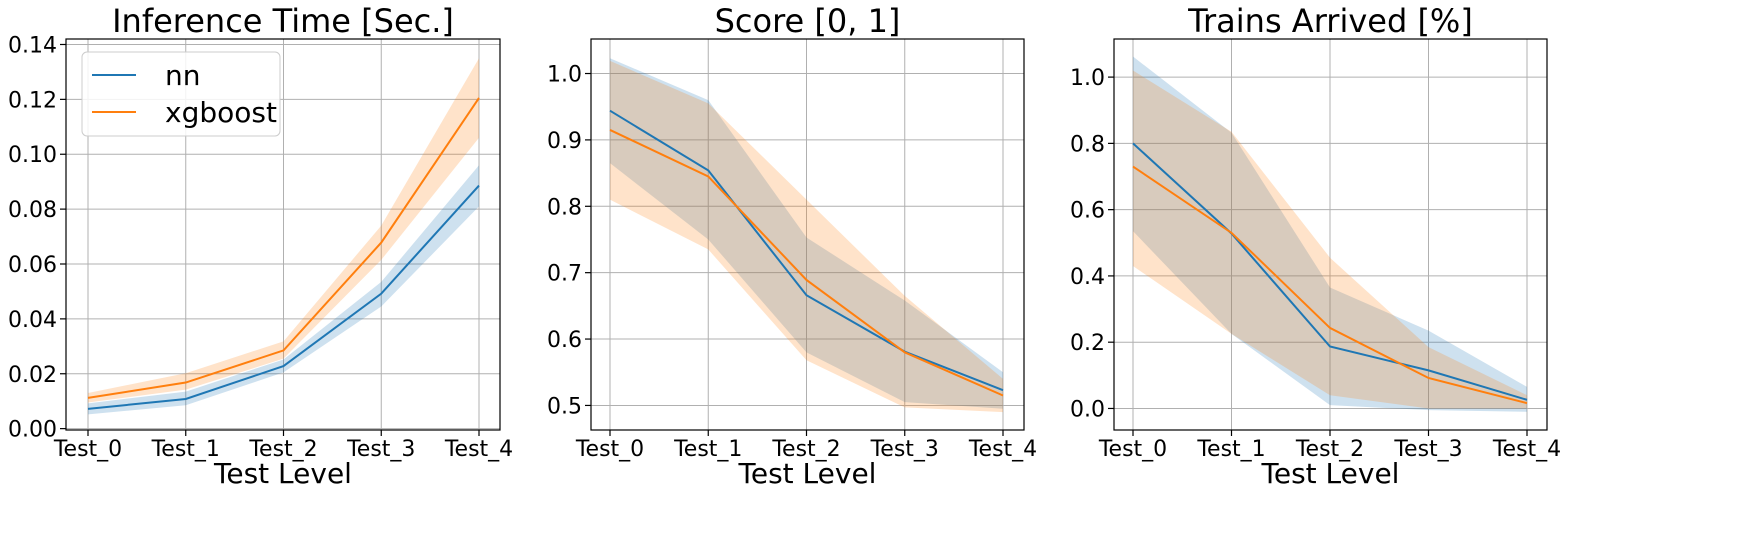 The width and height of the screenshot is (1753, 557). I want to click on legend-label: xgboost, so click(221, 112).